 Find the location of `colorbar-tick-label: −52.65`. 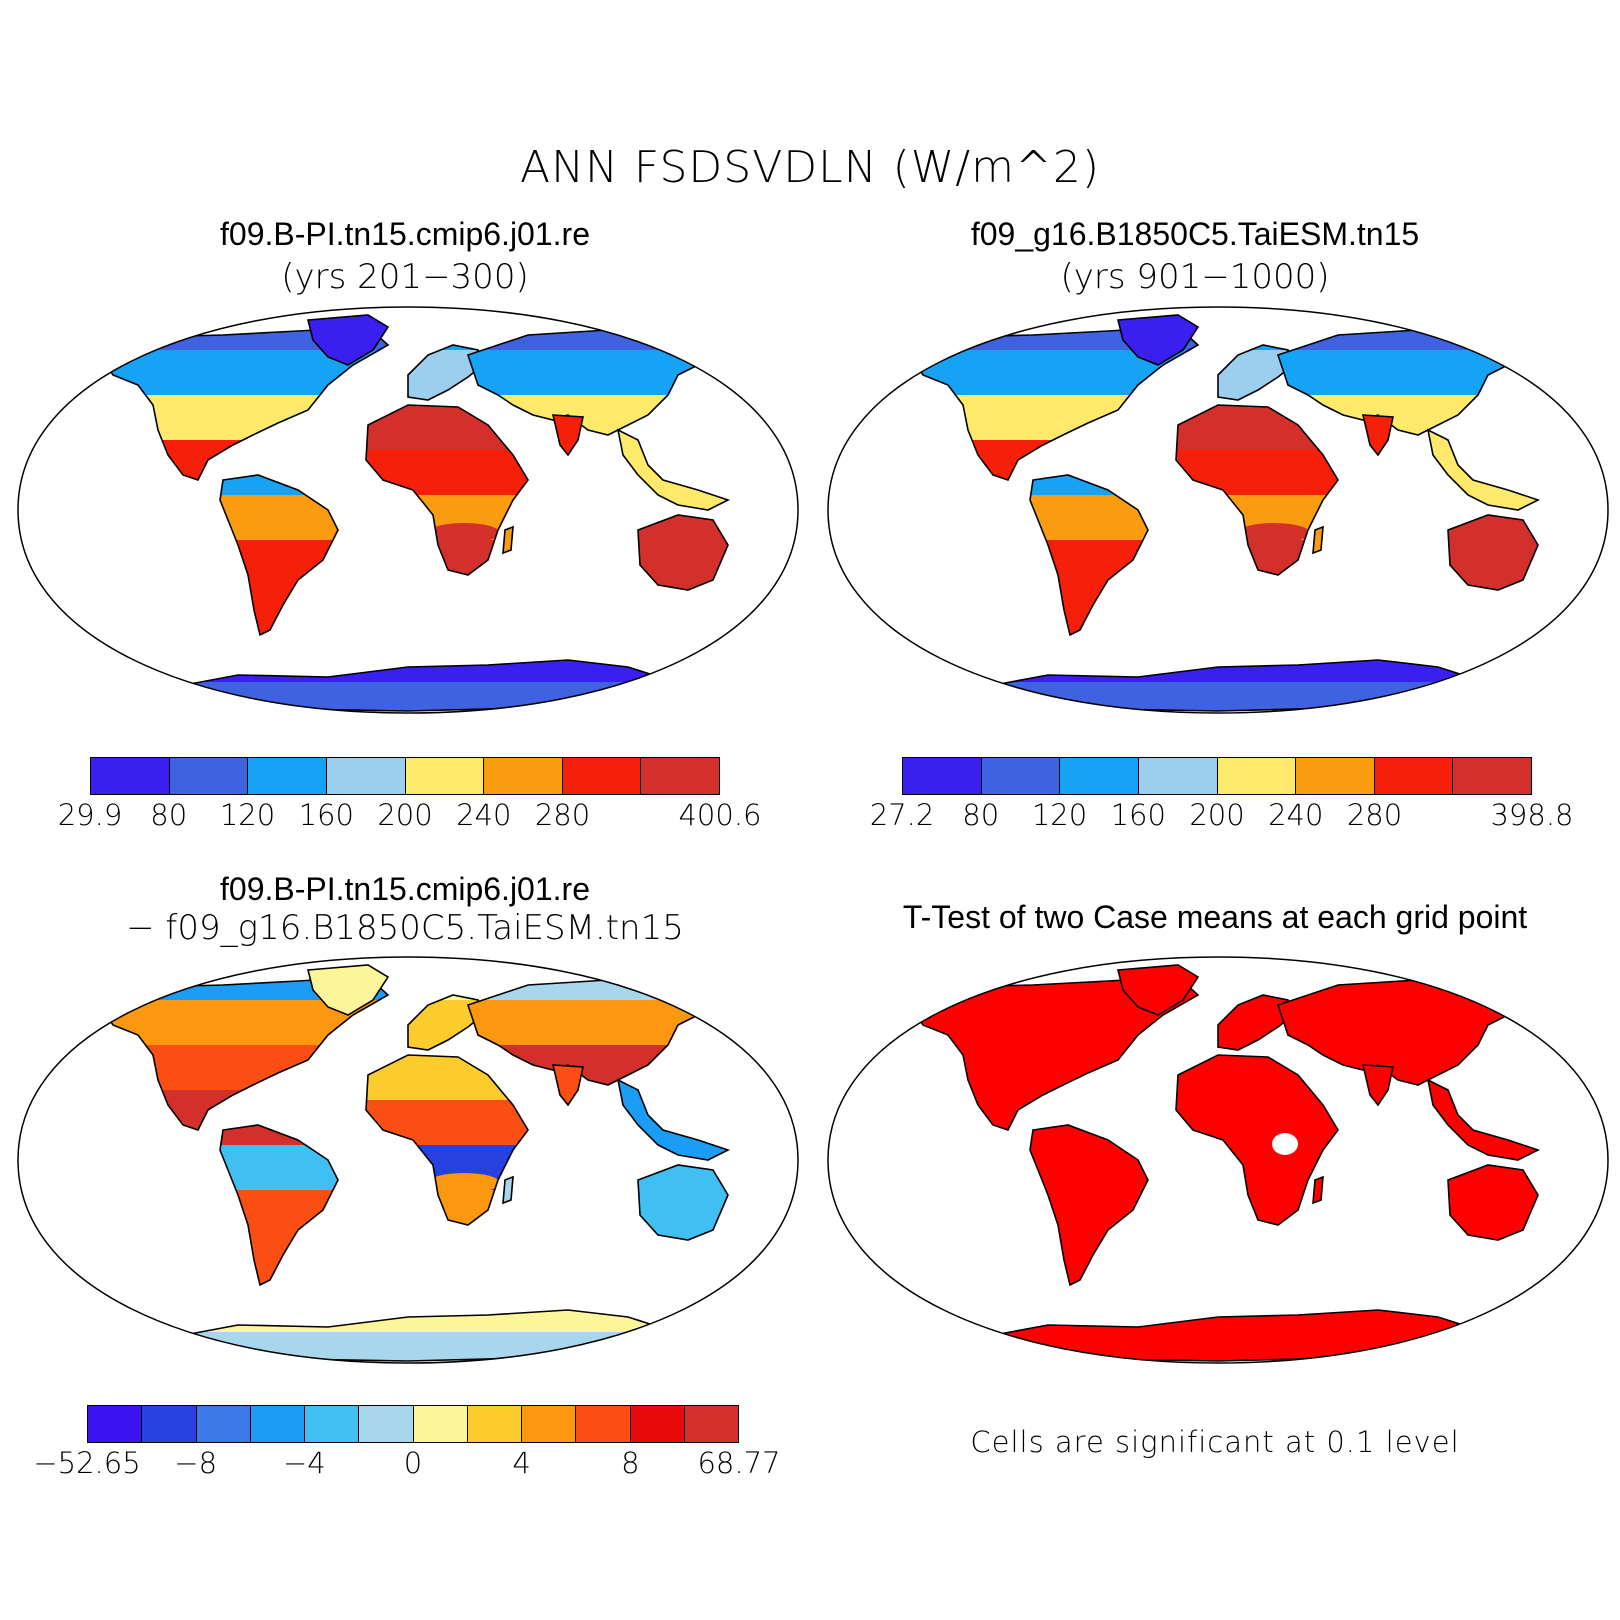

colorbar-tick-label: −52.65 is located at coordinates (87, 1463).